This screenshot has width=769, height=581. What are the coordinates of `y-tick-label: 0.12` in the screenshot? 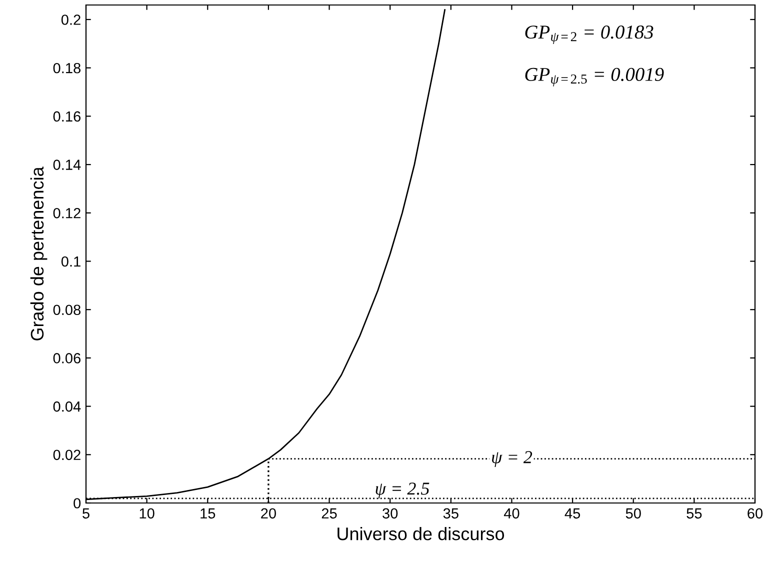 It's located at (66, 213).